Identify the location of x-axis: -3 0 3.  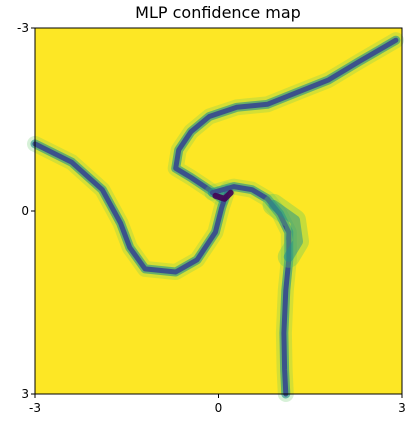
(217, 404).